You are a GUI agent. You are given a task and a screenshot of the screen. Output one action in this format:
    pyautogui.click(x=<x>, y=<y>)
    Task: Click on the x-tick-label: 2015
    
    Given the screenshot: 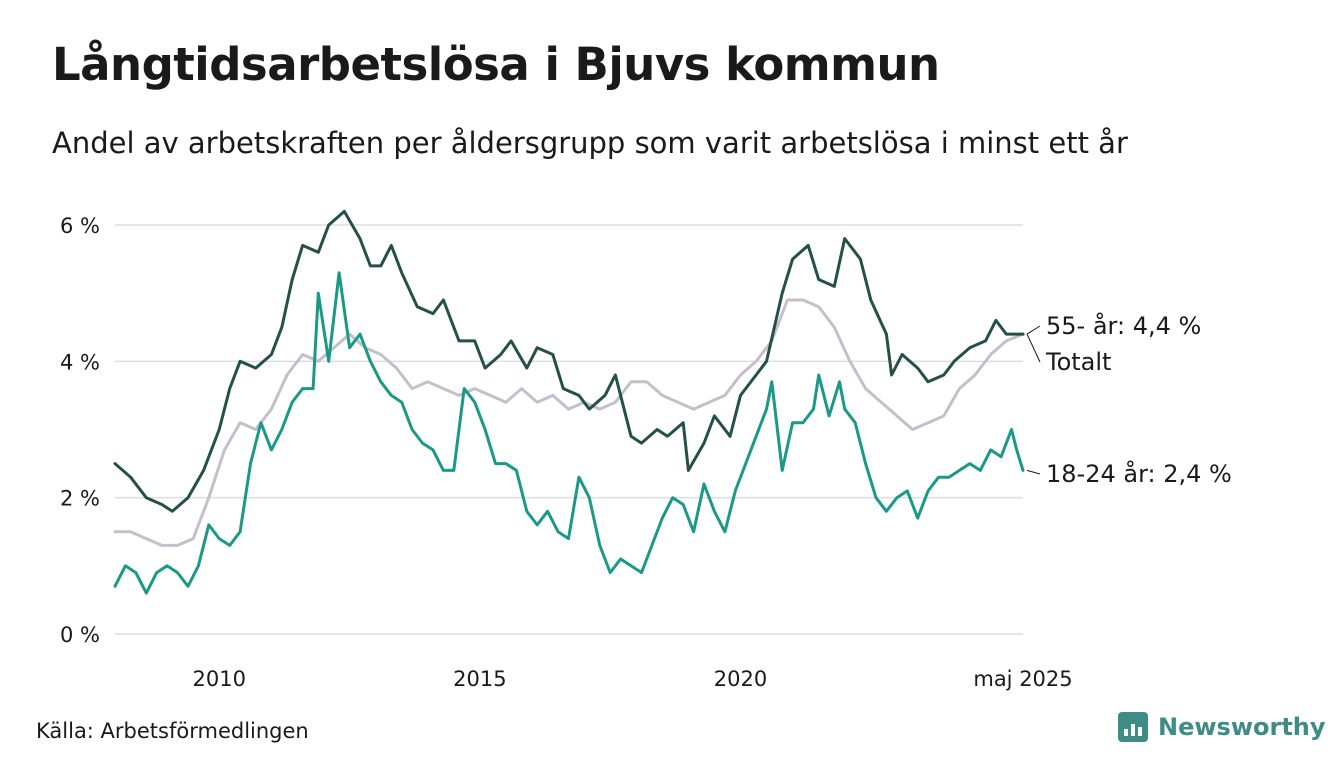 What is the action you would take?
    pyautogui.click(x=479, y=679)
    